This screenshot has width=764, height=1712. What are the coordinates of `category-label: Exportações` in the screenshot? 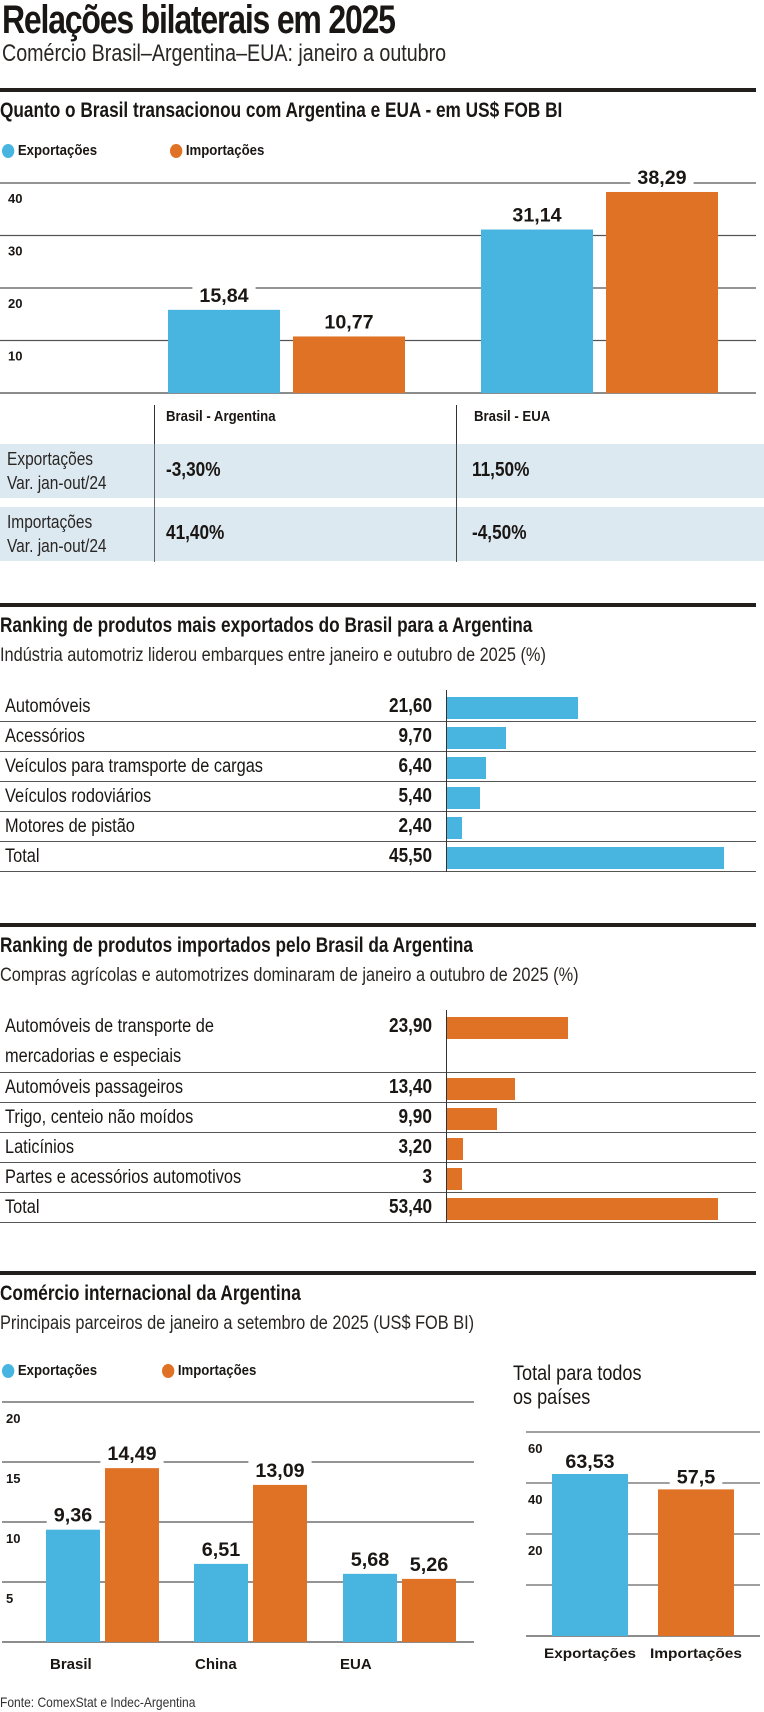 It's located at (590, 1653).